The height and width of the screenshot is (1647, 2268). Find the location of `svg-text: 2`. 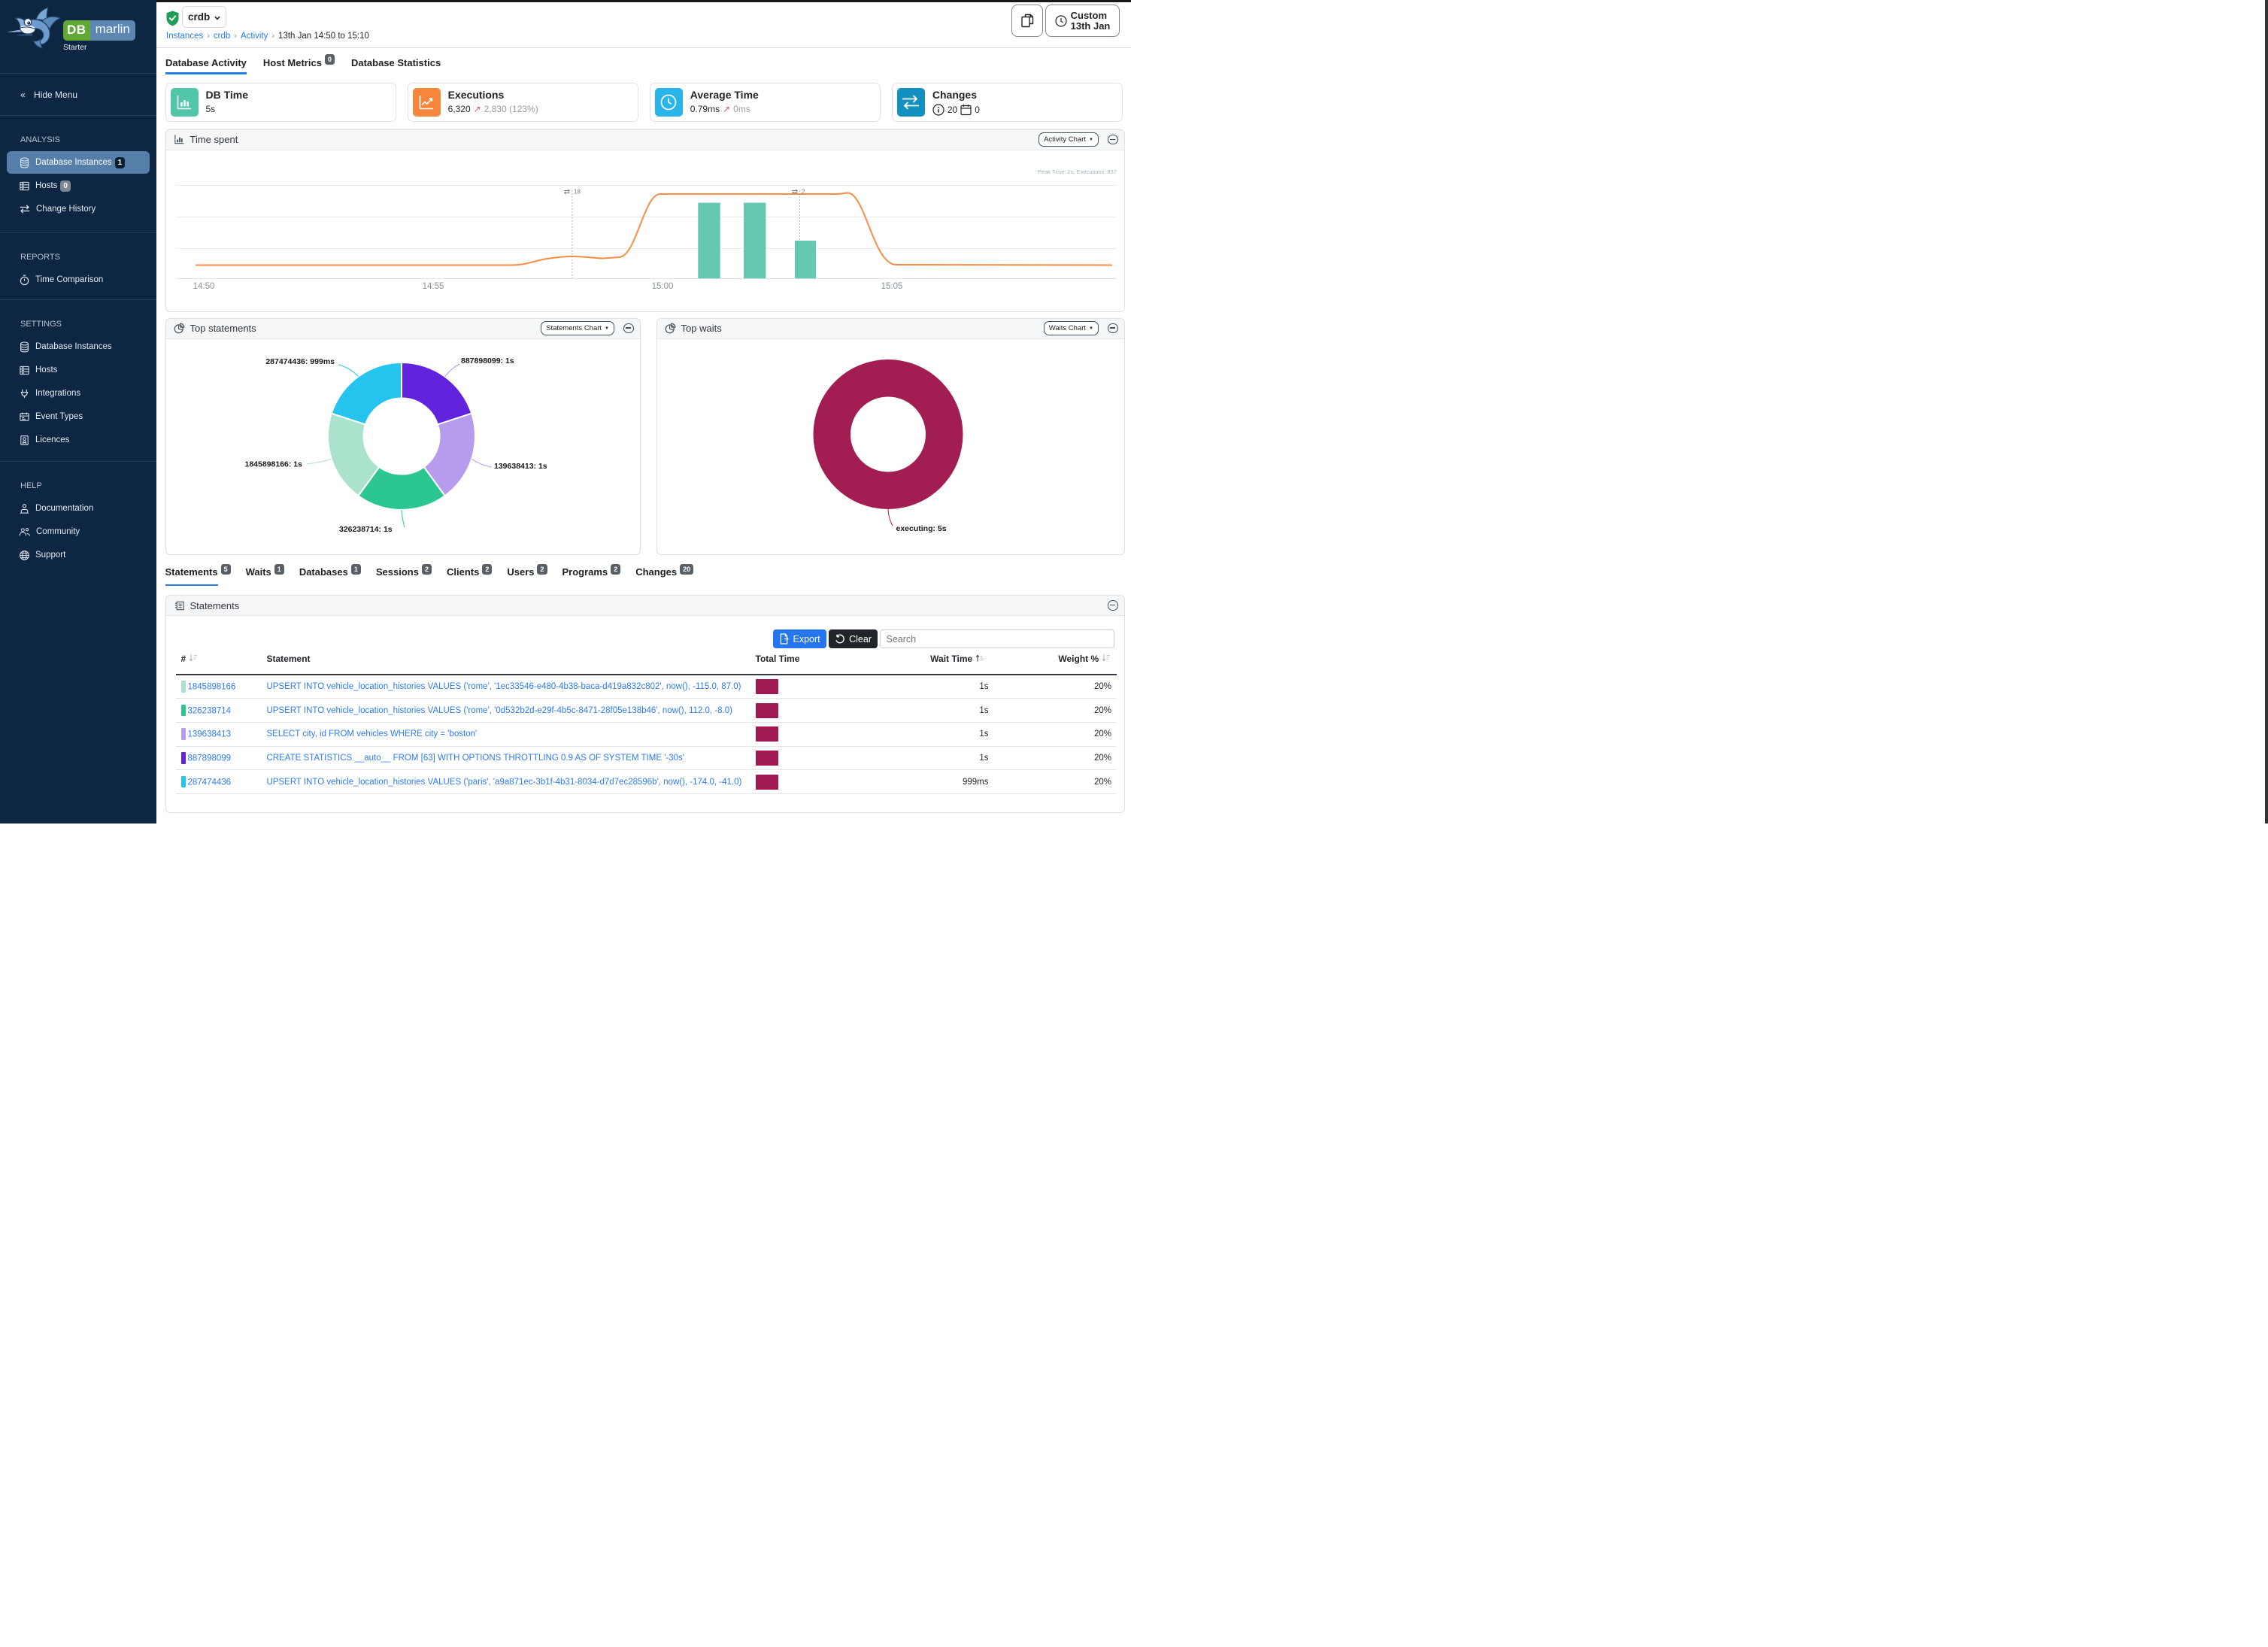

svg-text: 2 is located at coordinates (804, 191).